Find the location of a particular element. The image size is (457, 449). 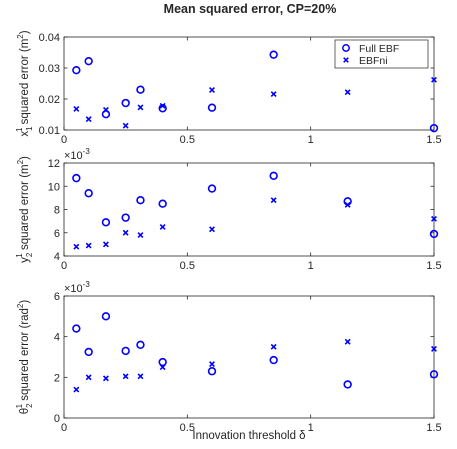

y-tick-label: 10 is located at coordinates (54, 187).